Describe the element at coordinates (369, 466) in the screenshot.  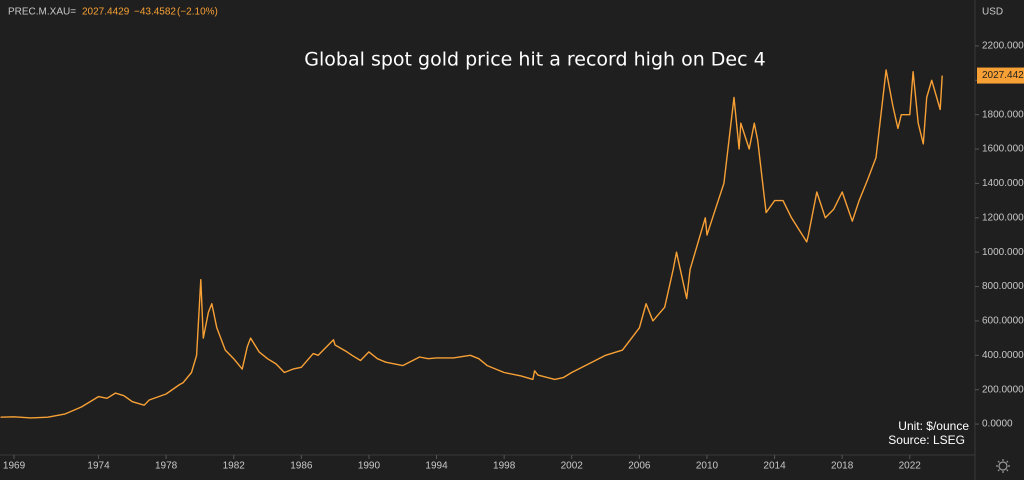
I see `x-tick-label: 1990` at that location.